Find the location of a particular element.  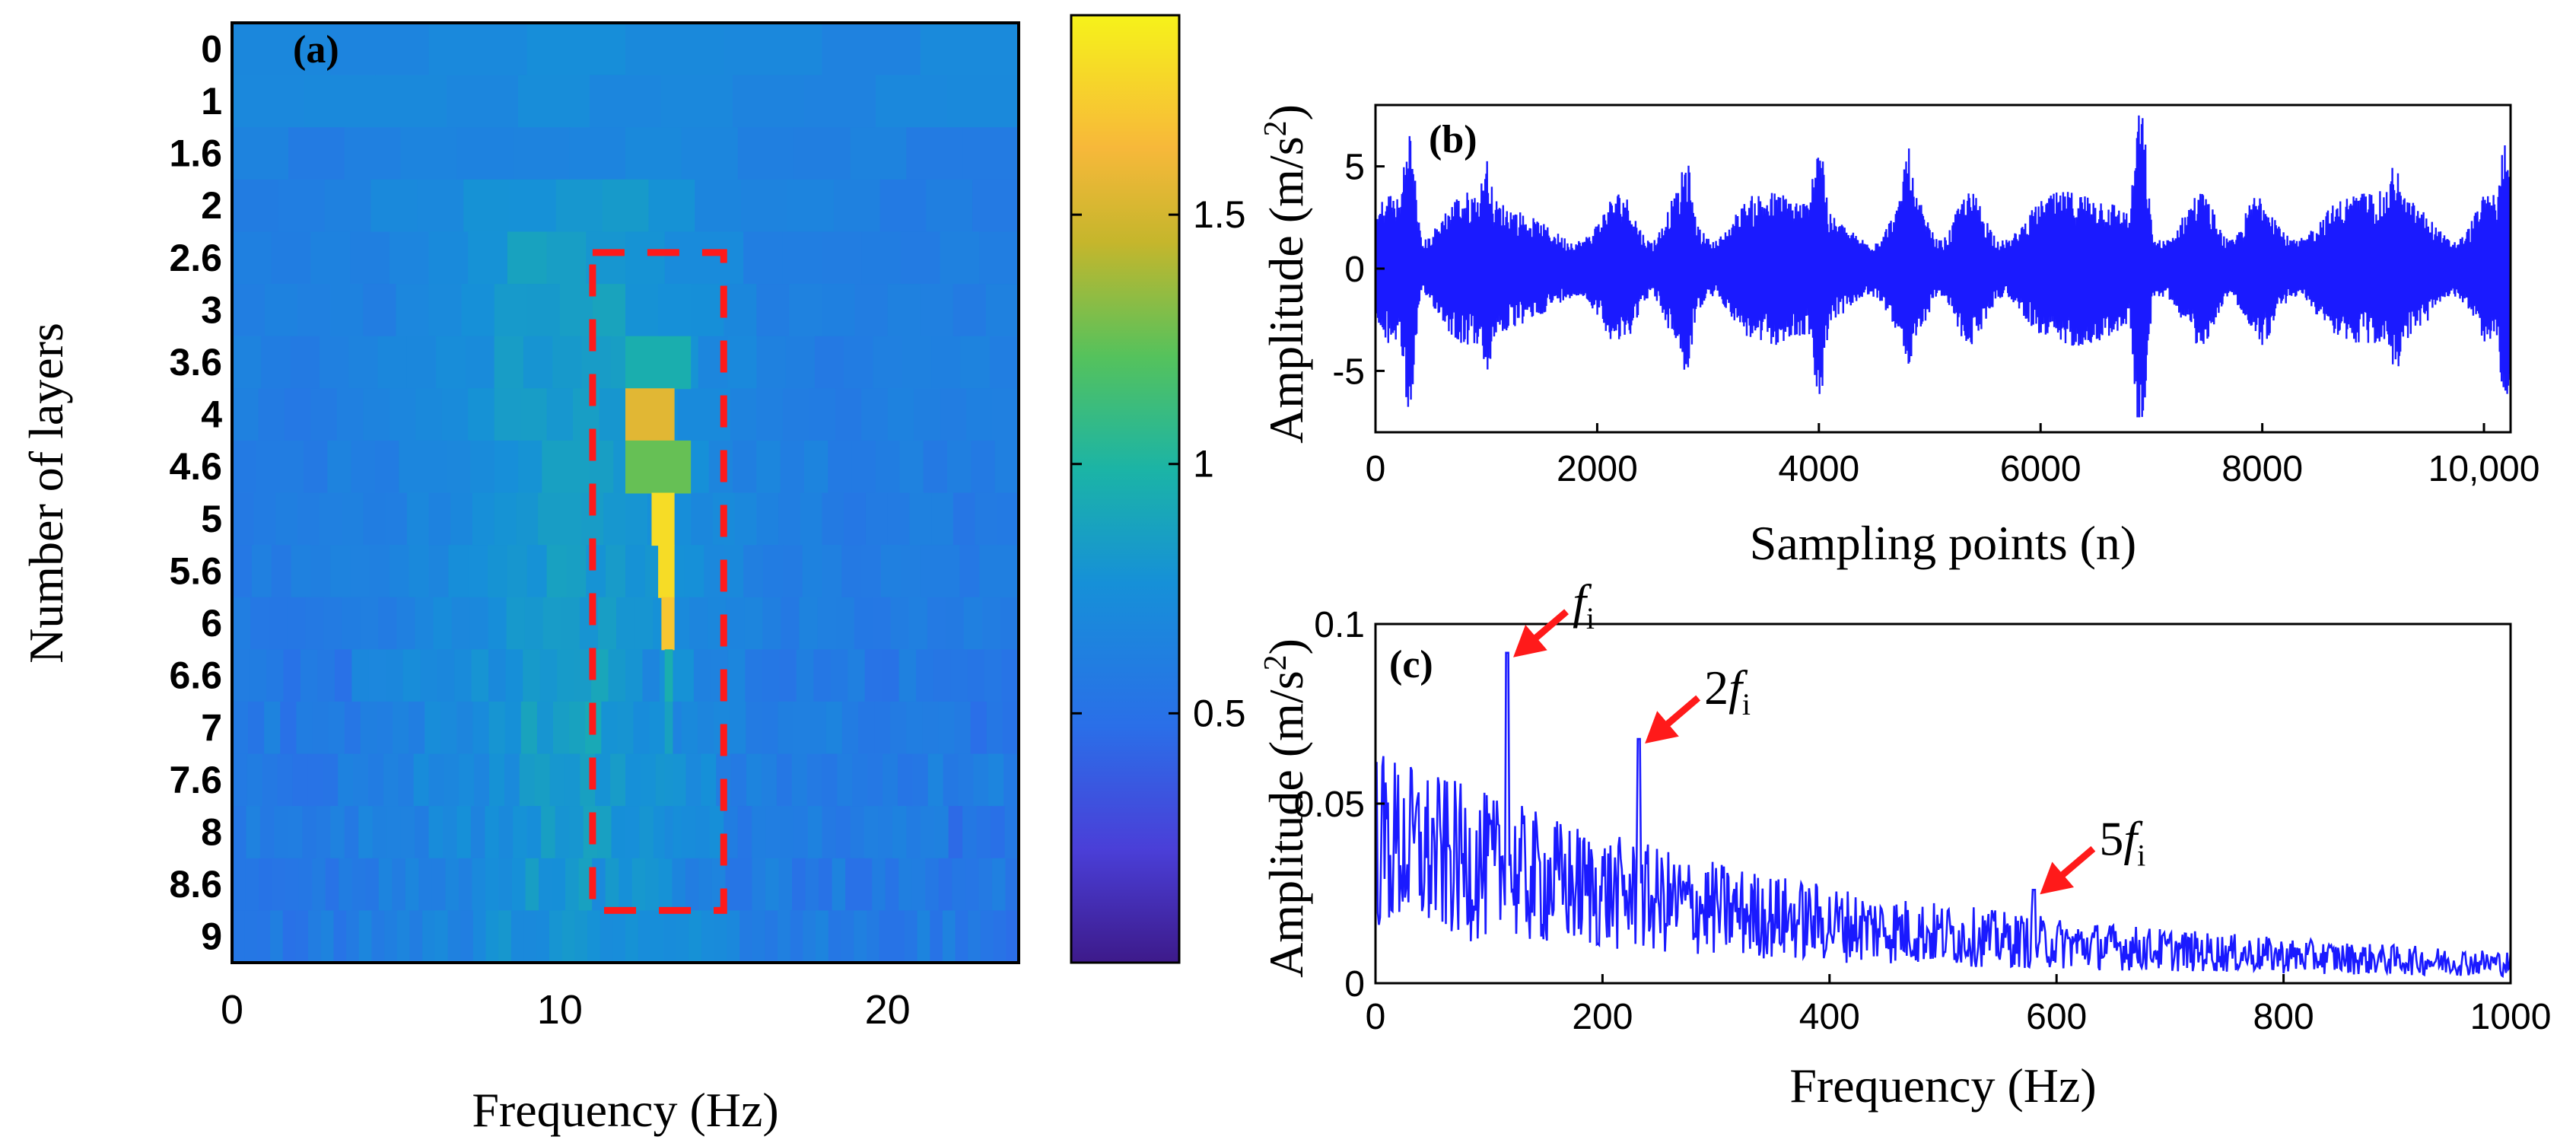

time-signal-x-ticks: 0 2000 4000 6000 8000 10,000 is located at coordinates (1953, 456).